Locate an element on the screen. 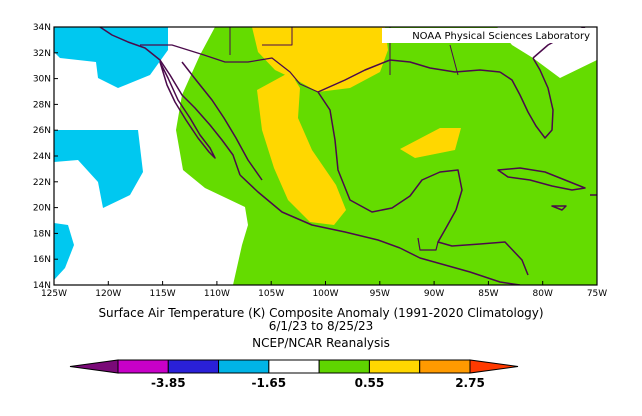  lat-tick-label: 24N is located at coordinates (42, 157).